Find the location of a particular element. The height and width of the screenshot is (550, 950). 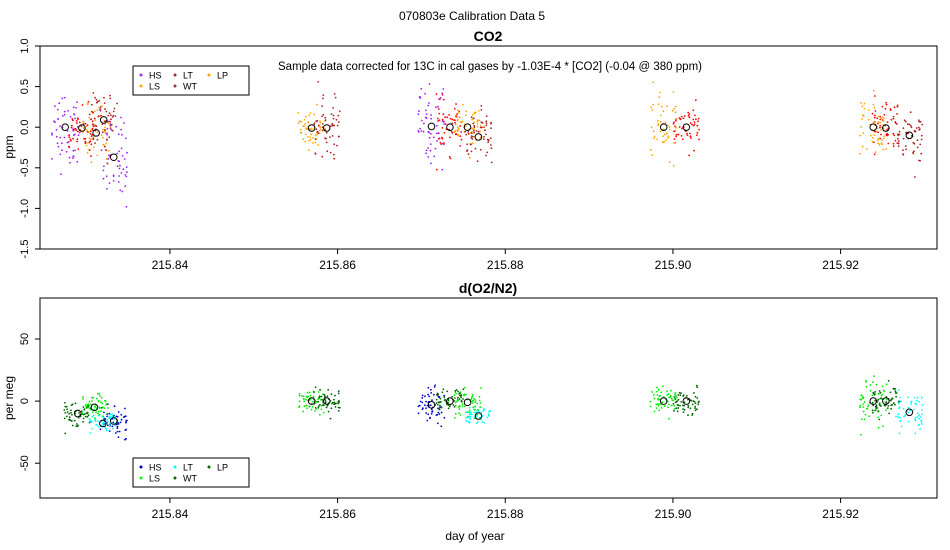

o2n2-legend-label: LP is located at coordinates (222, 468).